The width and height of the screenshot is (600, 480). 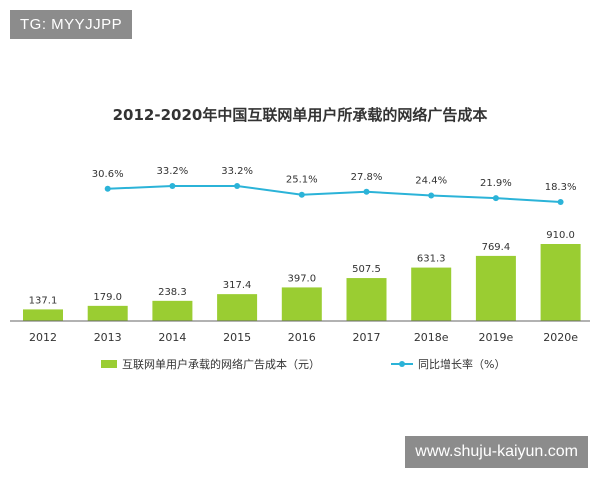 I want to click on line-value-label: 25.1%, so click(x=302, y=180).